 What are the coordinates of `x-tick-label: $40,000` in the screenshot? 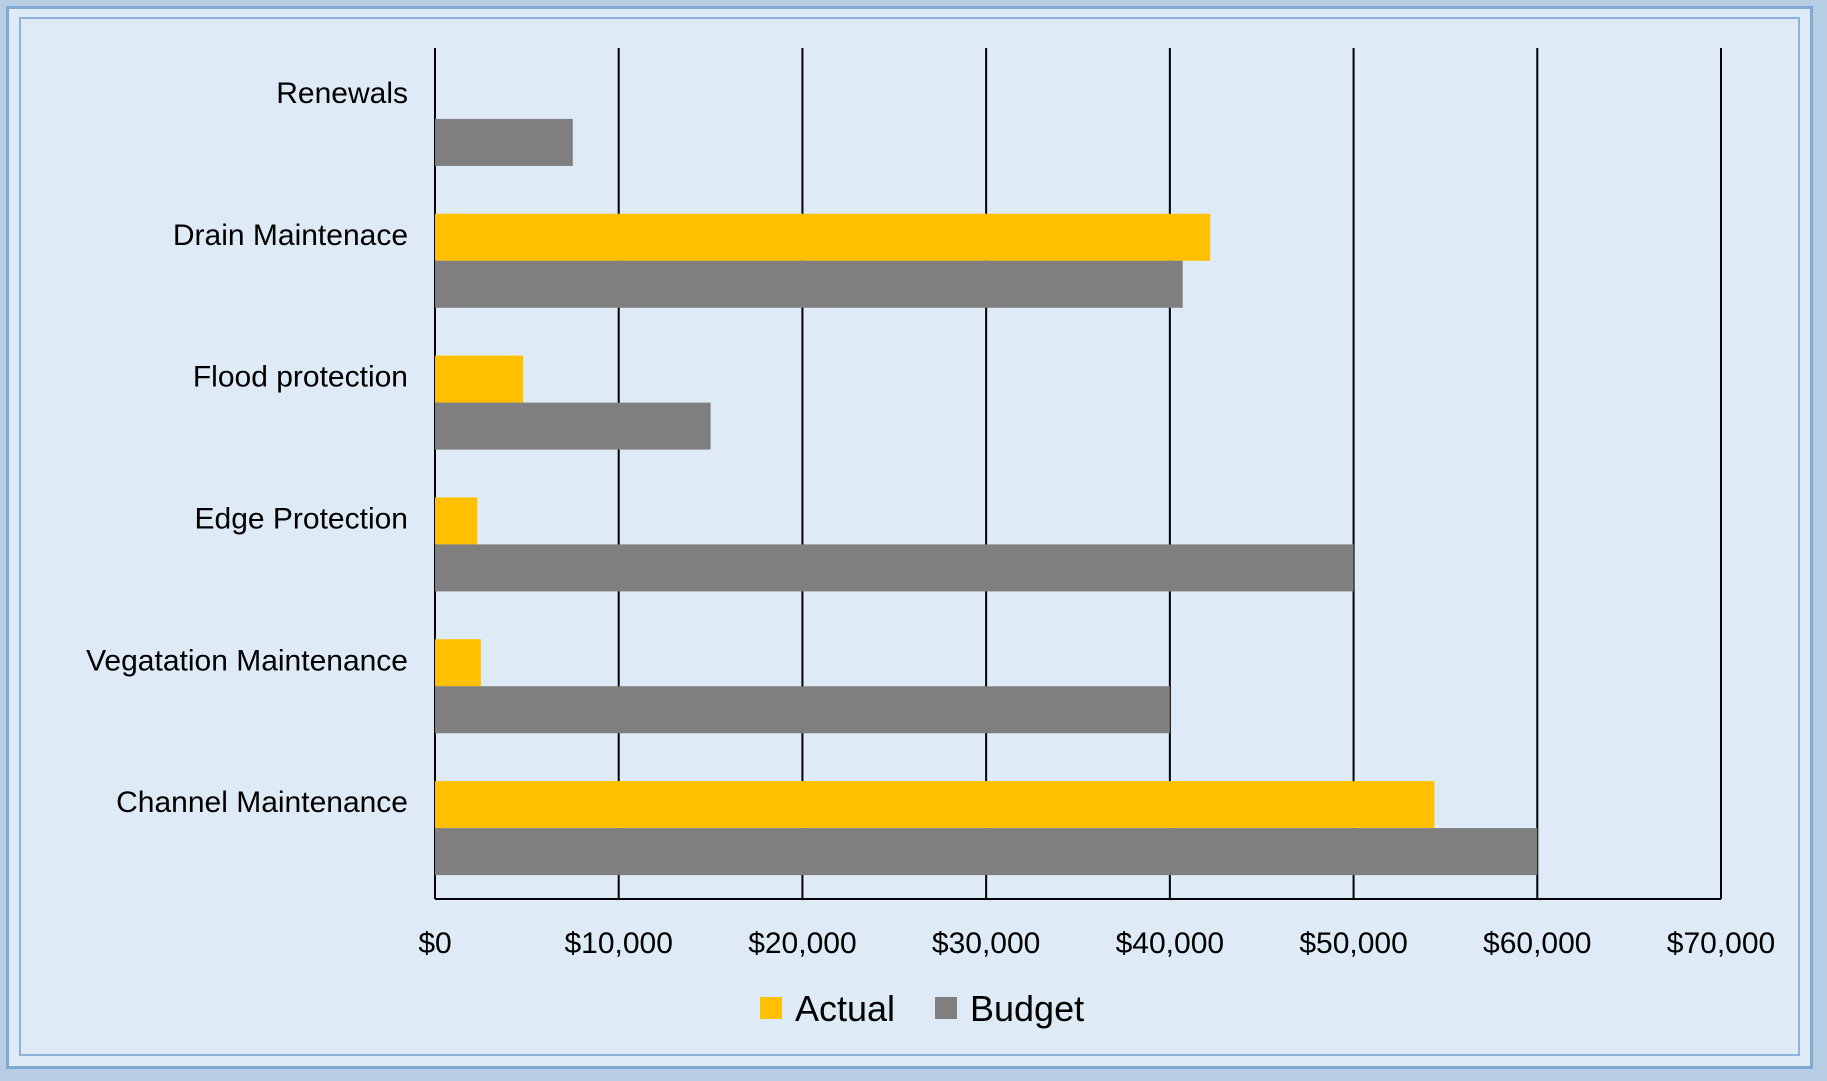 It's located at (1170, 943).